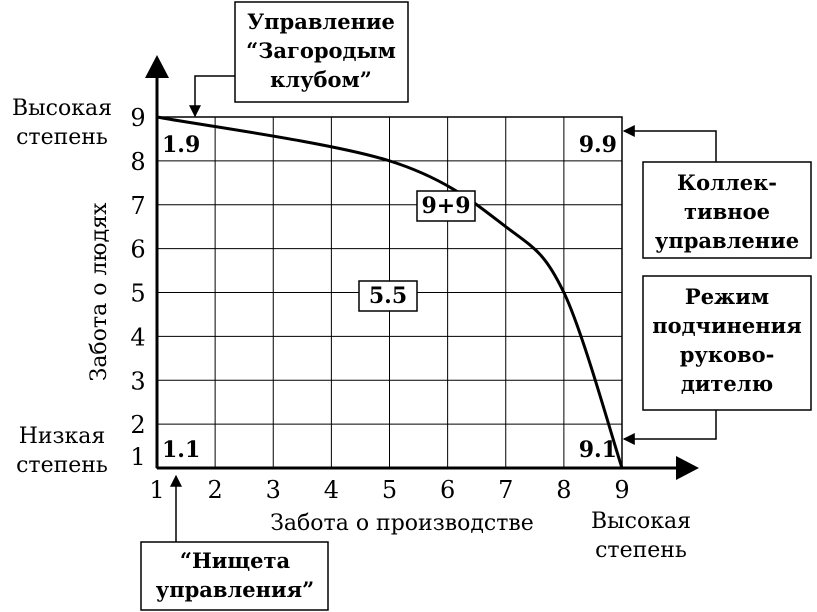  What do you see at coordinates (321, 79) in the screenshot?
I see `callout-country-club-line3: клубом”` at bounding box center [321, 79].